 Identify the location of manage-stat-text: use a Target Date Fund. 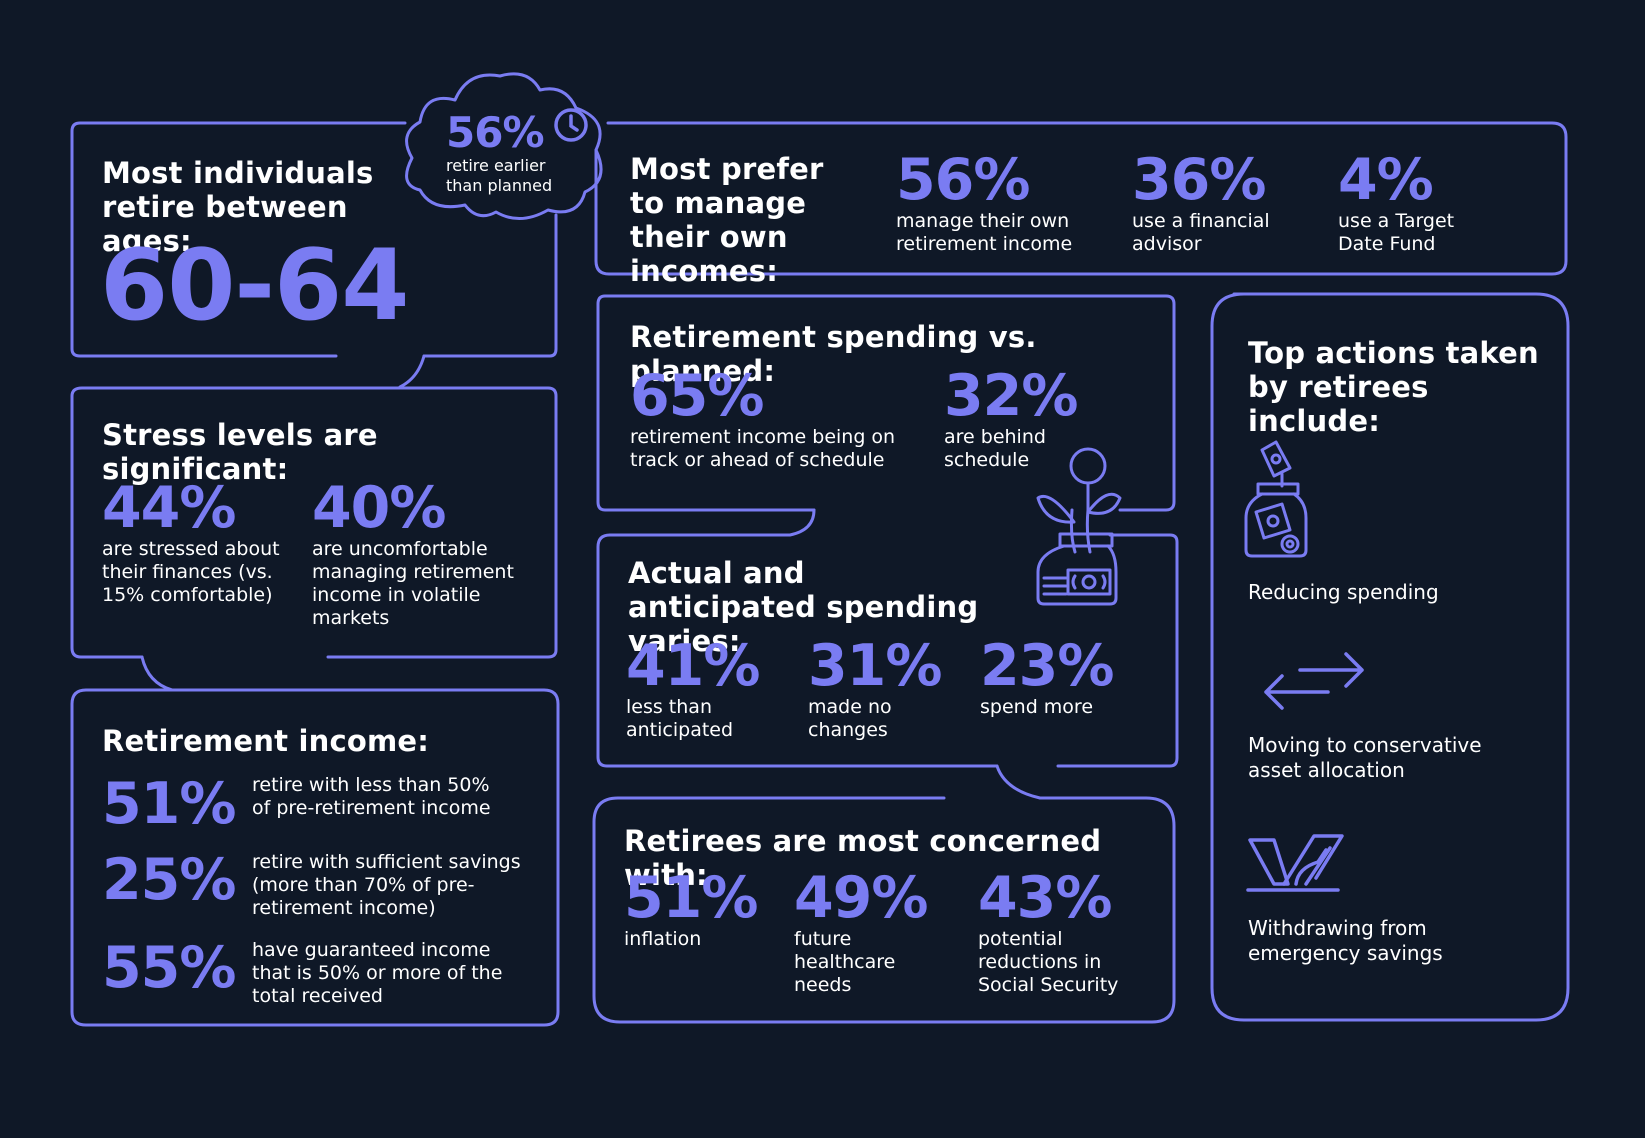
(1396, 232).